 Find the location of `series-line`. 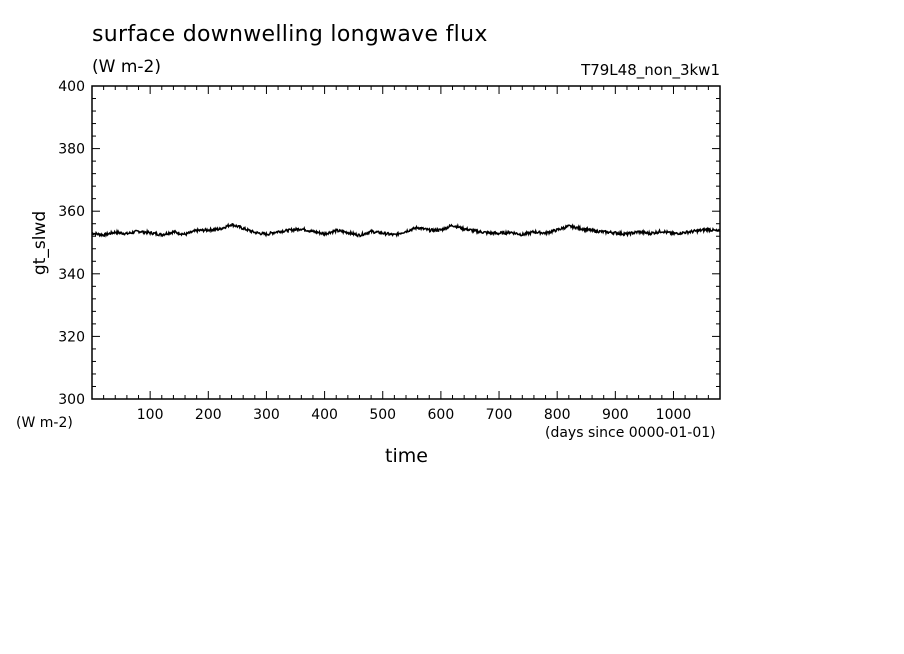

series-line is located at coordinates (406, 230).